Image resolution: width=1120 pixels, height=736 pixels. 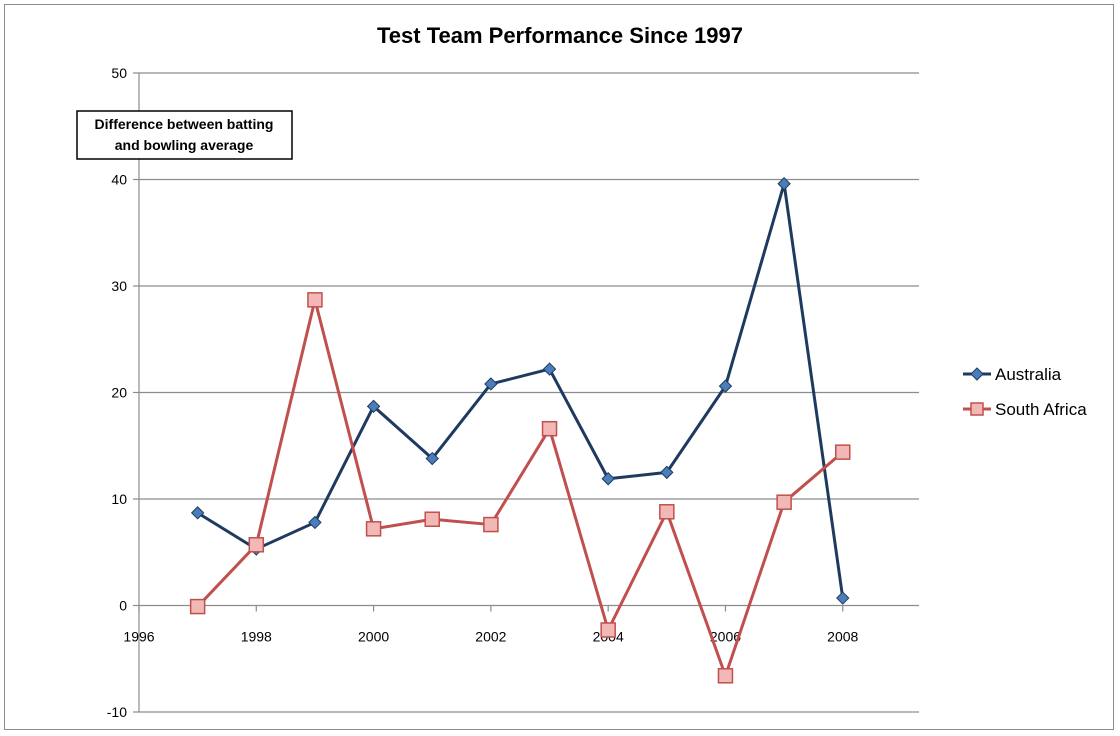 What do you see at coordinates (842, 637) in the screenshot?
I see `x-tick-label: 2008` at bounding box center [842, 637].